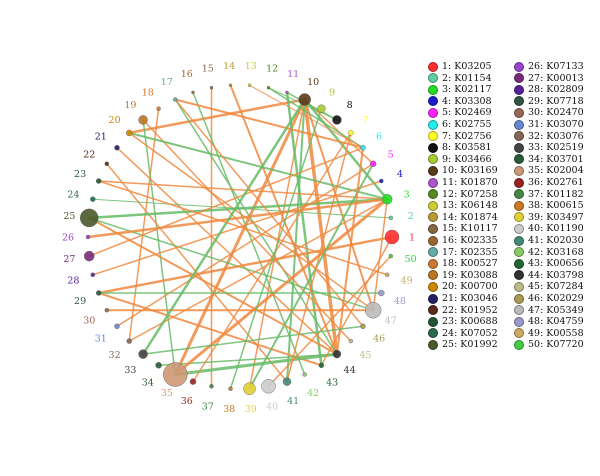  What do you see at coordinates (556, 90) in the screenshot?
I see `legend-label-28: 28: K02809` at bounding box center [556, 90].